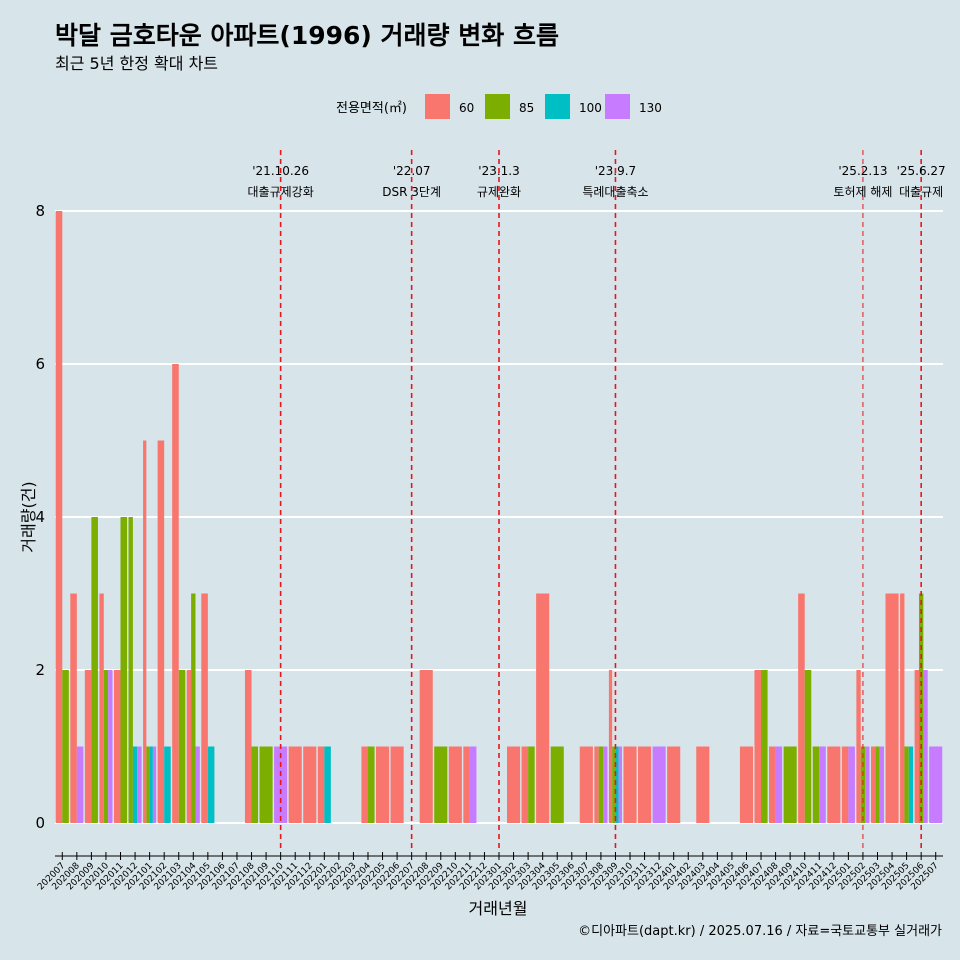 Image resolution: width=960 pixels, height=960 pixels. Describe the element at coordinates (412, 171) in the screenshot. I see `event-date-2: '22.07` at that location.